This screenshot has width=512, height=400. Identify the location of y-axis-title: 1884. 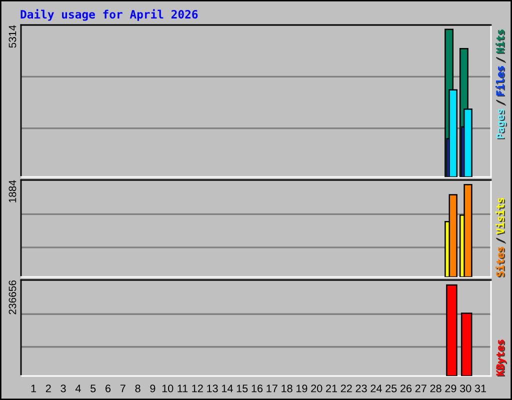
(12, 191).